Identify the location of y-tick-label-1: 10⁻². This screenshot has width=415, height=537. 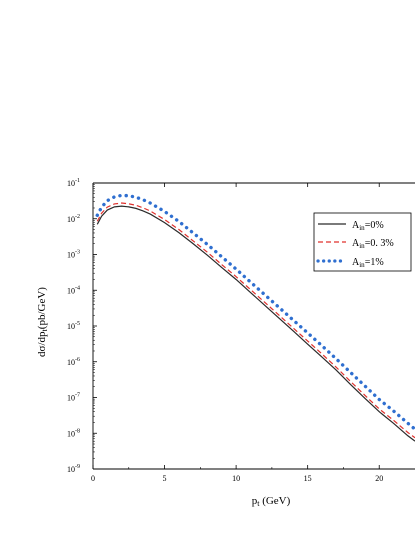
(73, 219).